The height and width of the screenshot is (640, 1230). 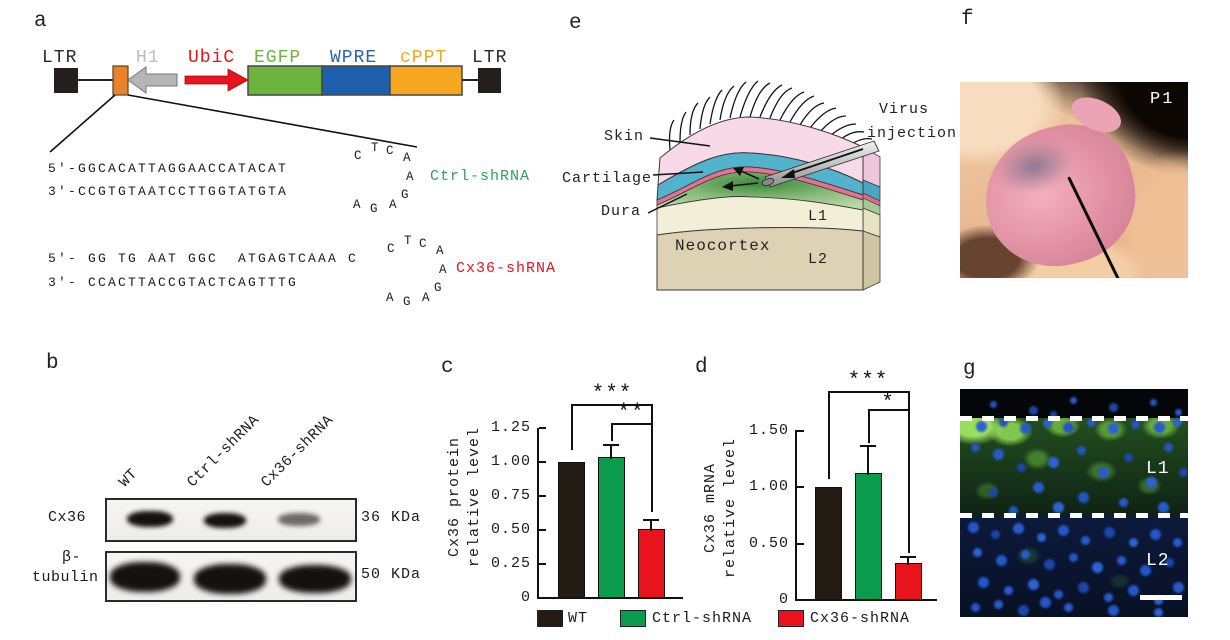 I want to click on fluorescence-micrograph: L1 L2, so click(x=1074, y=503).